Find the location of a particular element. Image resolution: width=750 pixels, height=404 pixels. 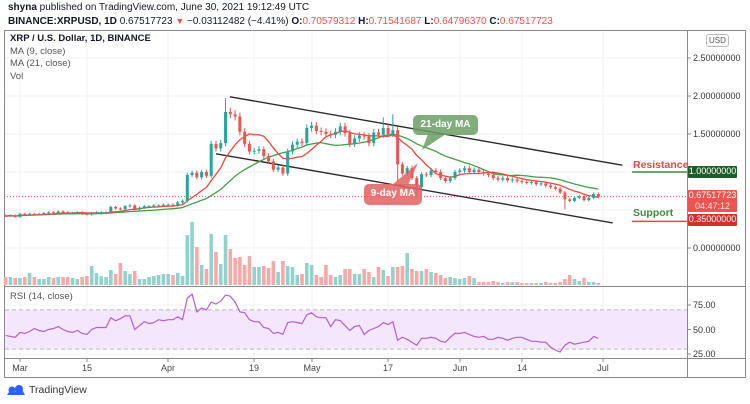

time-label: 19 is located at coordinates (254, 368).